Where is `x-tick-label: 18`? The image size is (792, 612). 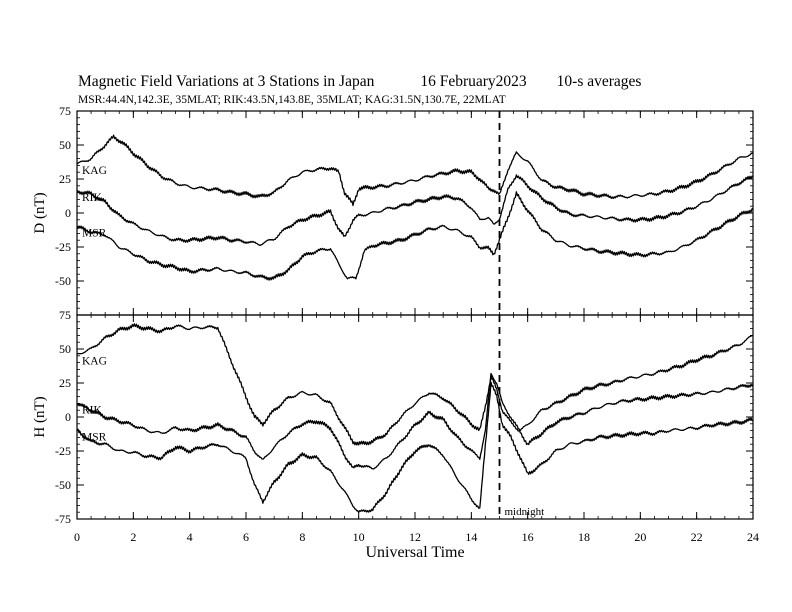
x-tick-label: 18 is located at coordinates (584, 537).